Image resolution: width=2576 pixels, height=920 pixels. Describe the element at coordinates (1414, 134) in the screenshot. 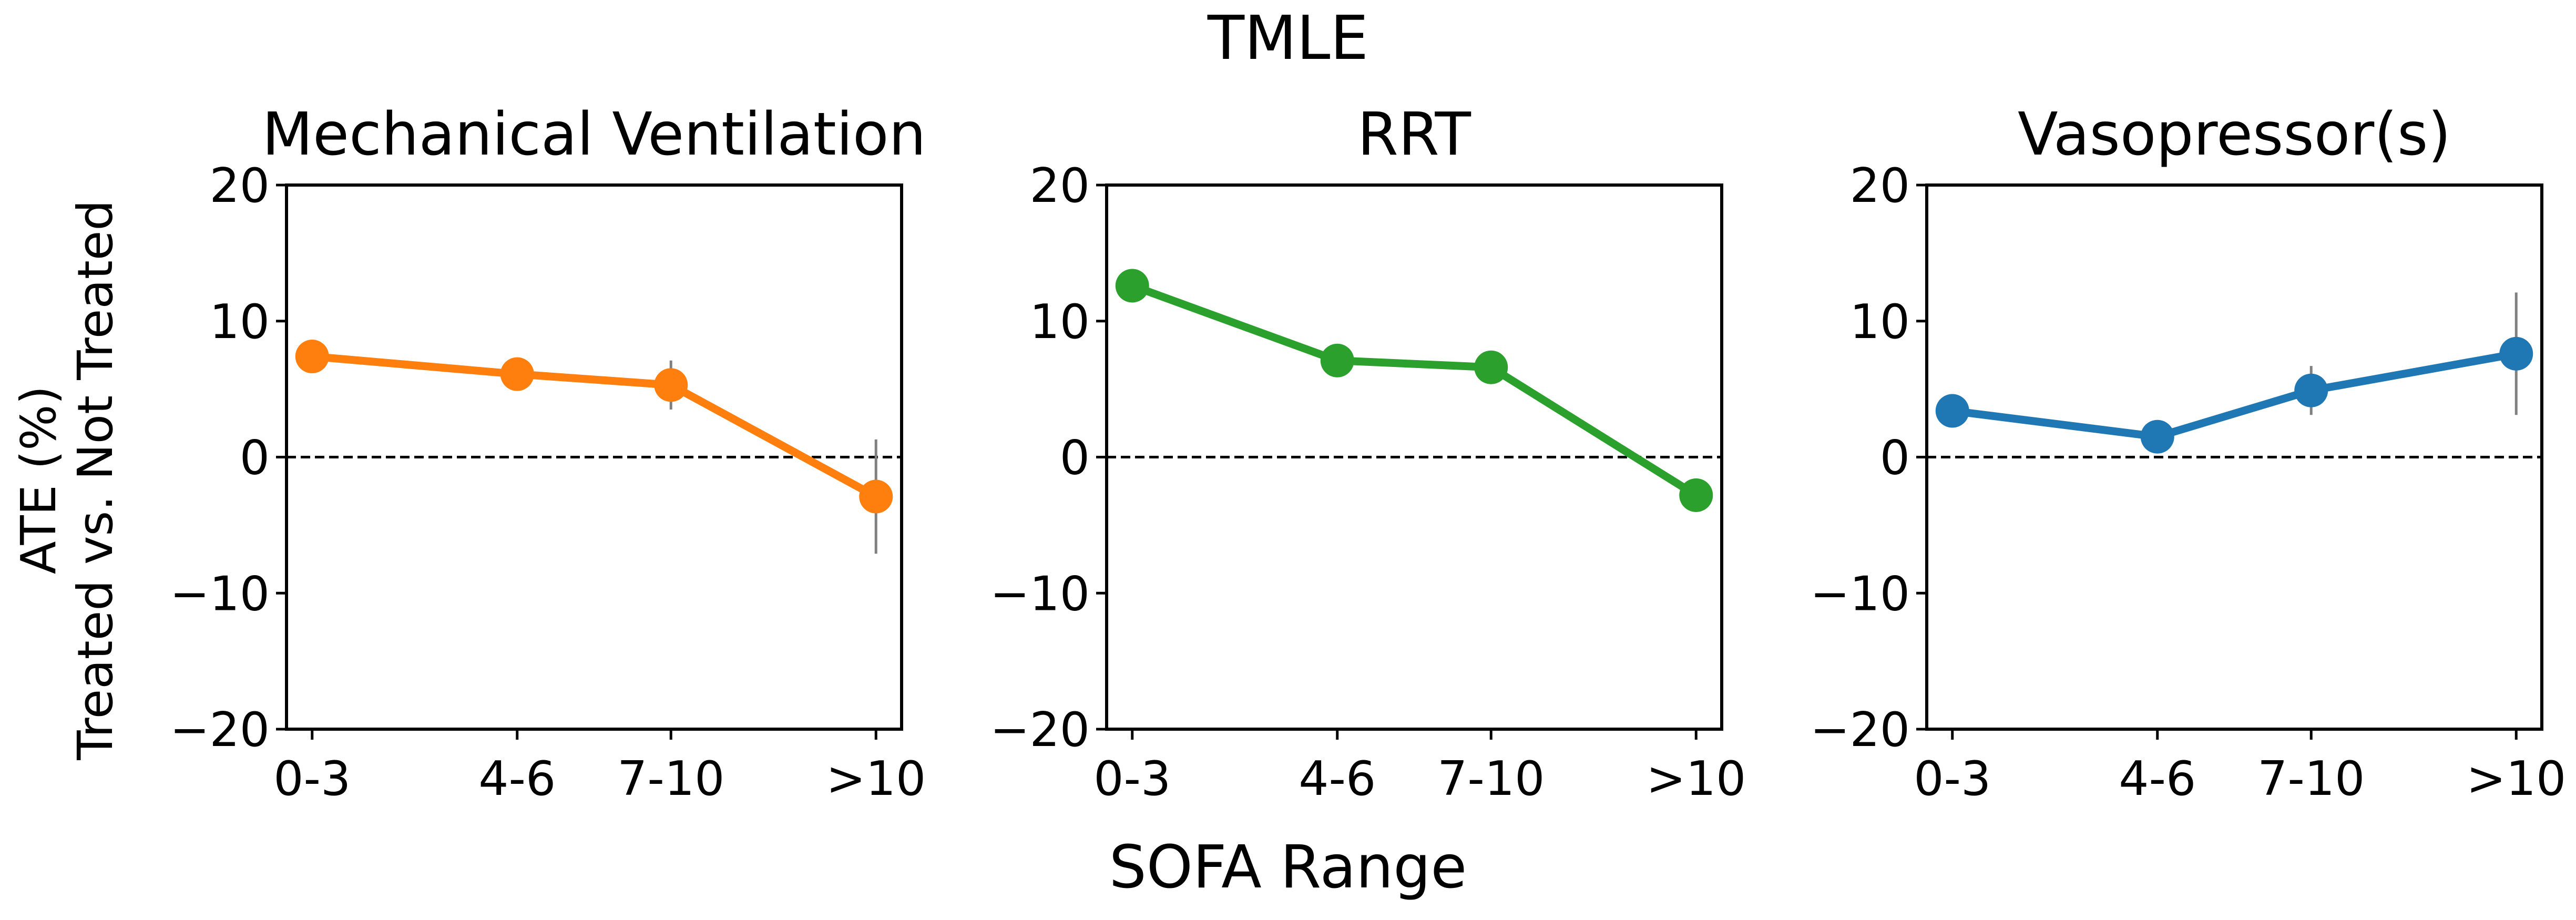

I see `panel-title: RRT` at that location.